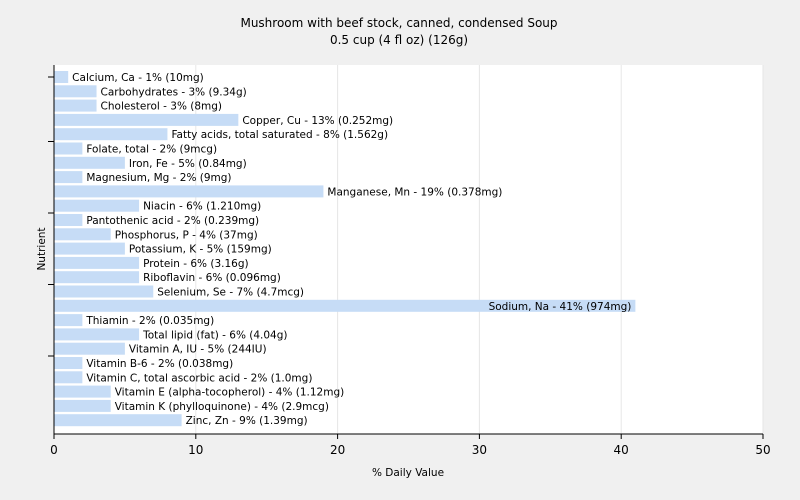  What do you see at coordinates (42, 248) in the screenshot?
I see `y-axis-title: Nutrient` at bounding box center [42, 248].